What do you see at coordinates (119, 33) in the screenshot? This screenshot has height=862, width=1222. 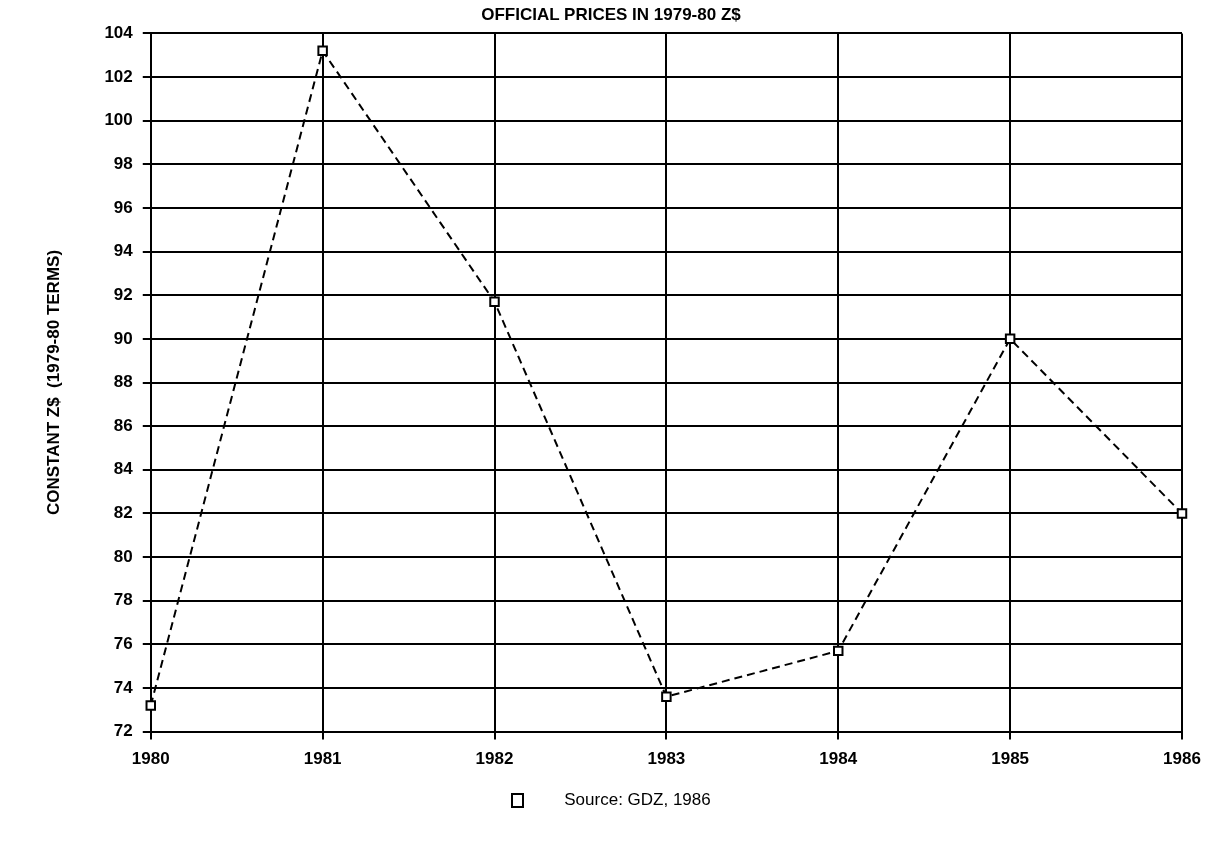 I see `y-tick-label: 104` at bounding box center [119, 33].